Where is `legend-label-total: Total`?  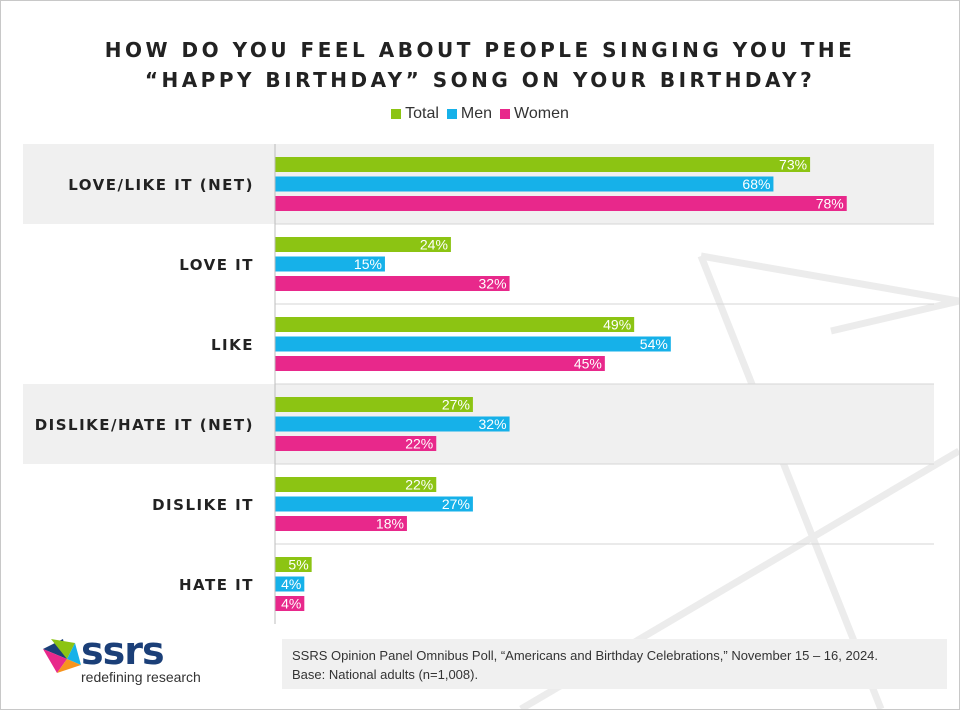
legend-label-total: Total is located at coordinates (422, 113).